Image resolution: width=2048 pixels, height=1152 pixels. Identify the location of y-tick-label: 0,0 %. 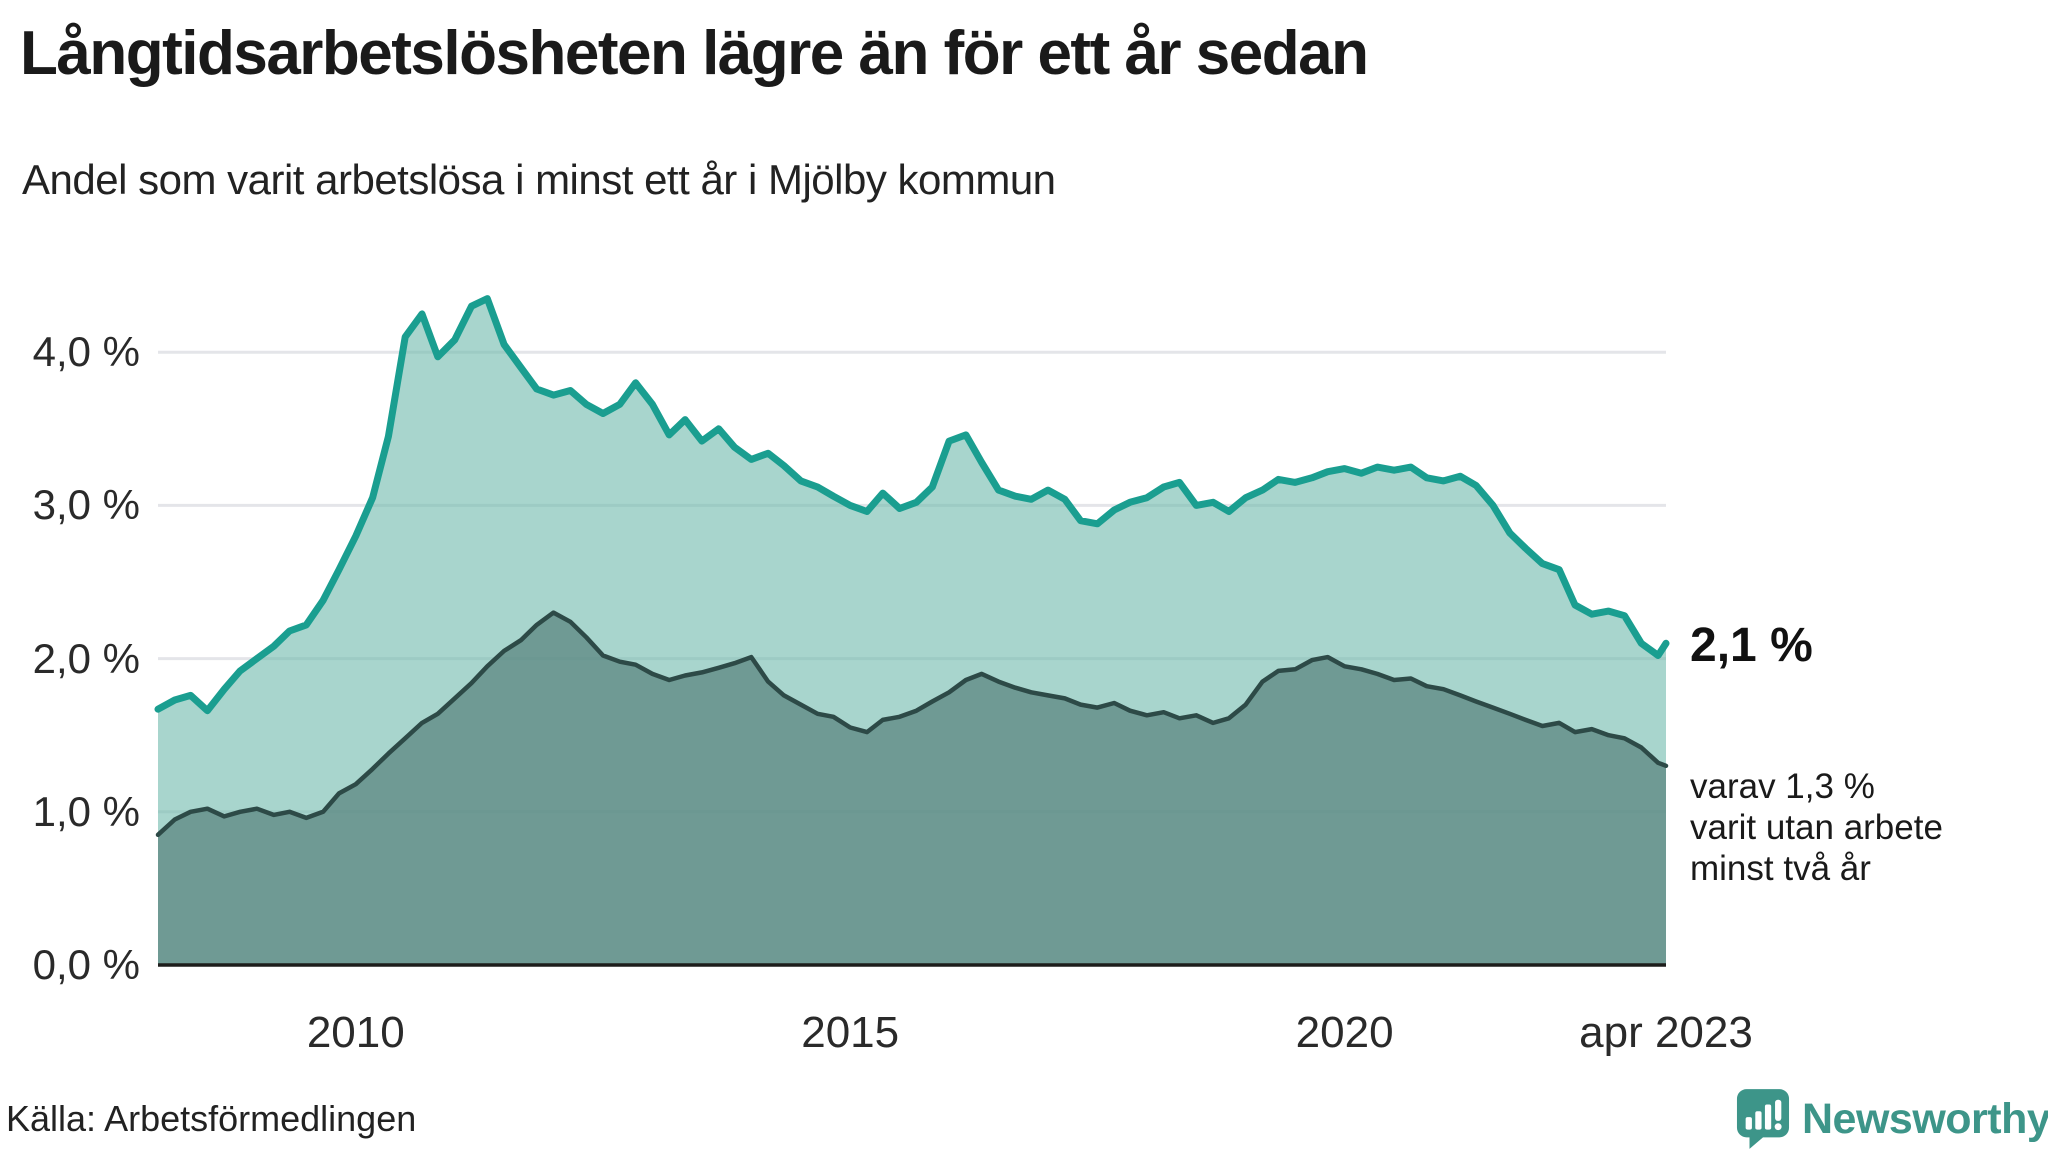
(86, 964).